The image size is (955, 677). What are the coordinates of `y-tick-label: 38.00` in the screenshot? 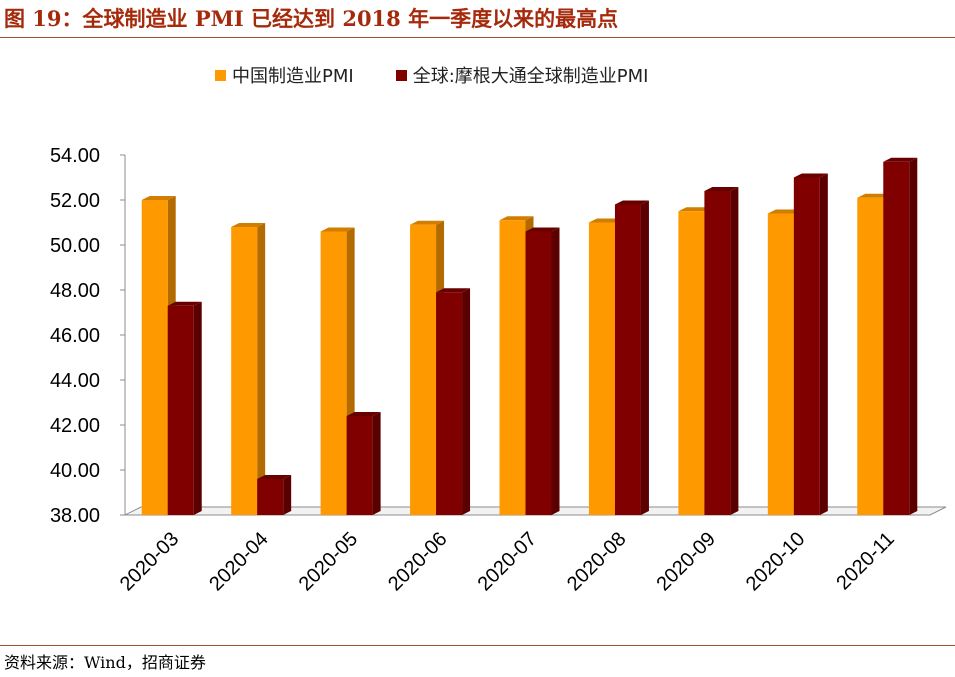 It's located at (75, 516).